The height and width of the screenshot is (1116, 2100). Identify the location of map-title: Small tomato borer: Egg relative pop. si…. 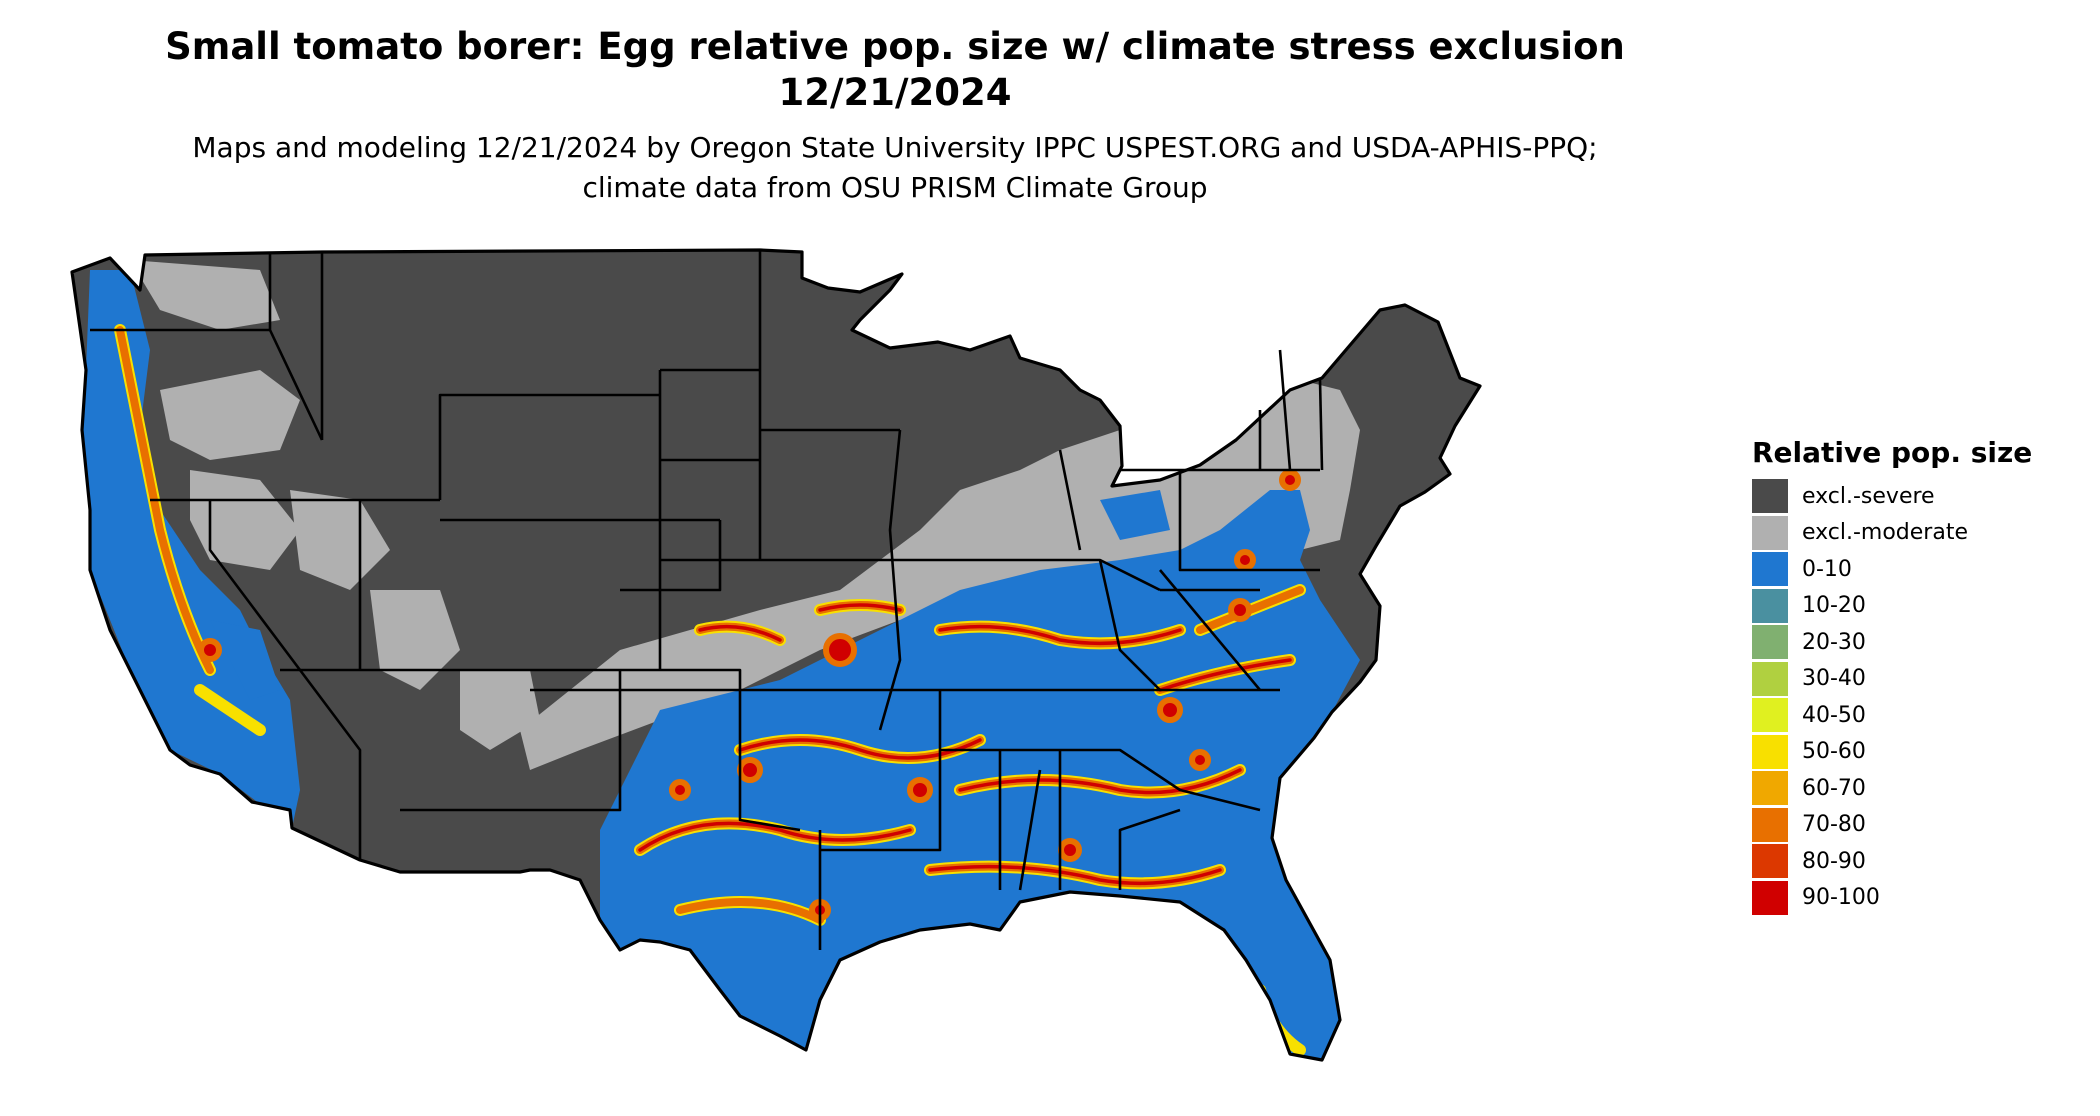
(895, 69).